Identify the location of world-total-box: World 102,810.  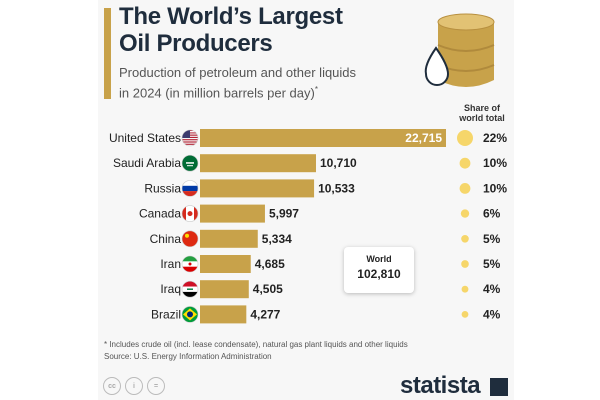
(379, 270).